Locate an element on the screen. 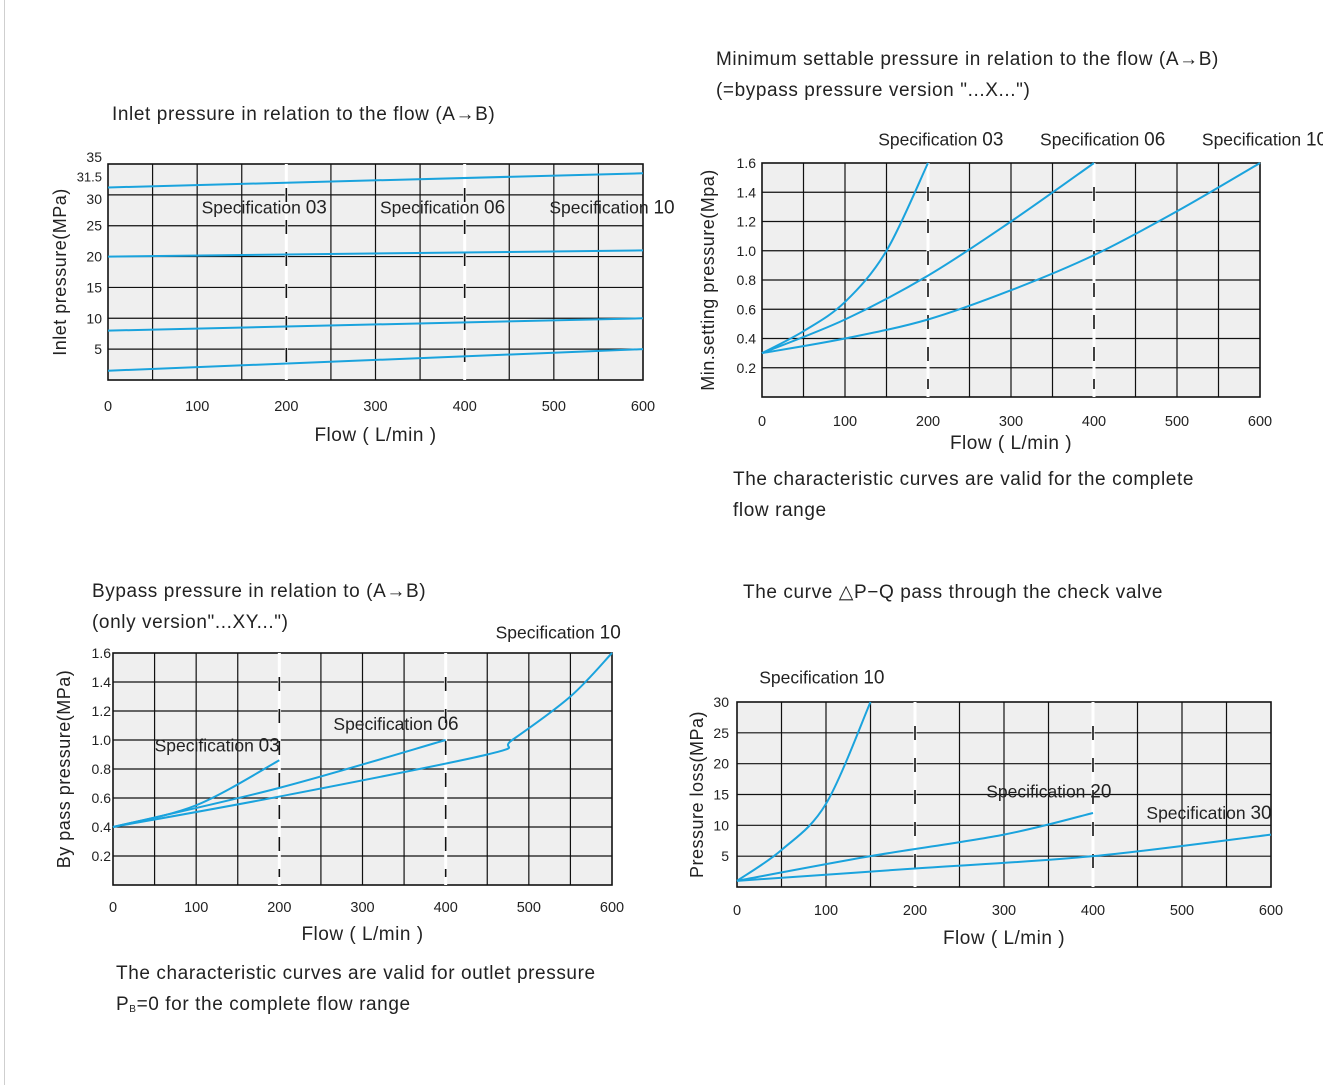 Image resolution: width=1323 pixels, height=1085 pixels. inlet-y-tick-label: 30 is located at coordinates (94, 199).